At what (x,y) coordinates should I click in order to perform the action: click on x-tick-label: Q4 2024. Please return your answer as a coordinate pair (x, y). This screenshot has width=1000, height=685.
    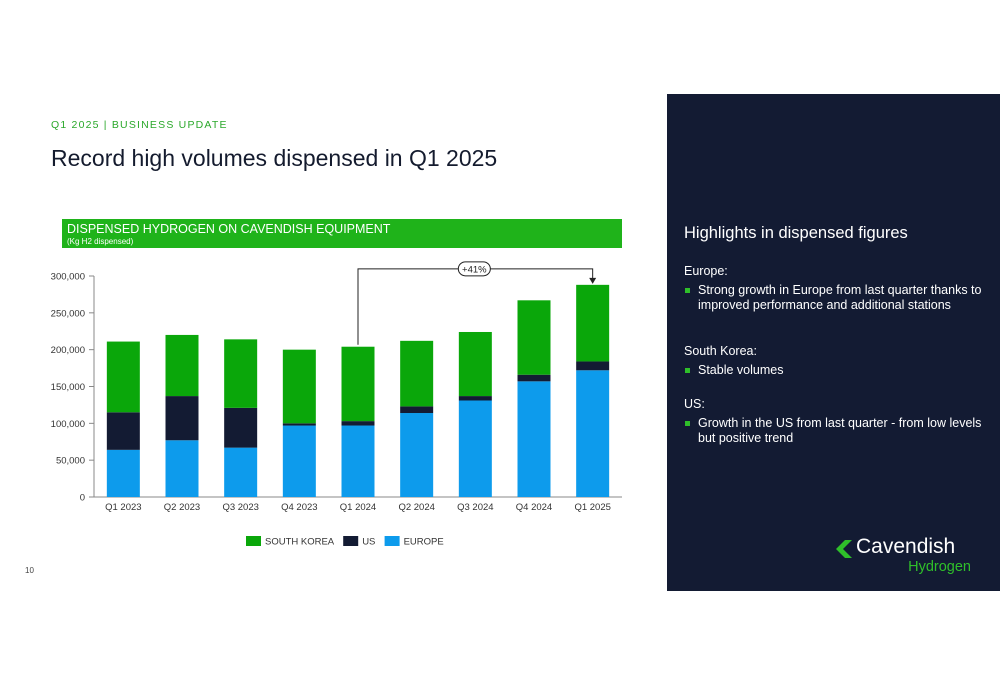
    Looking at the image, I should click on (534, 507).